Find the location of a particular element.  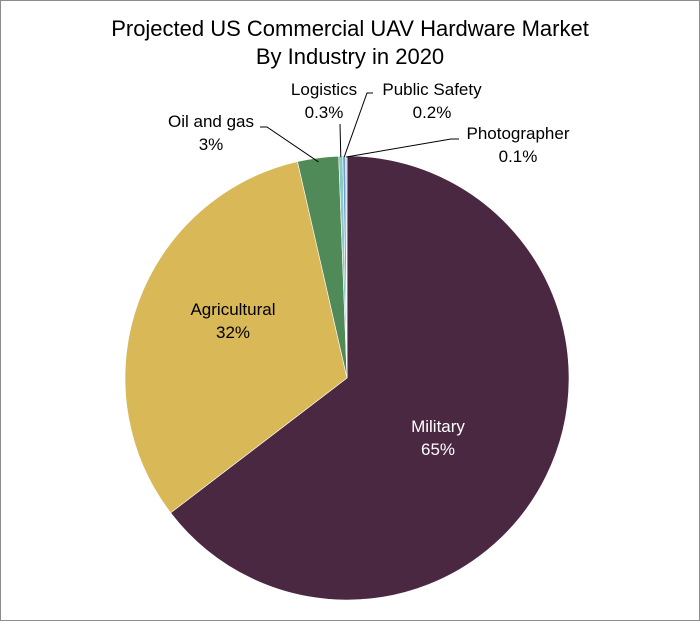

pie-slice-photographer is located at coordinates (346, 267).